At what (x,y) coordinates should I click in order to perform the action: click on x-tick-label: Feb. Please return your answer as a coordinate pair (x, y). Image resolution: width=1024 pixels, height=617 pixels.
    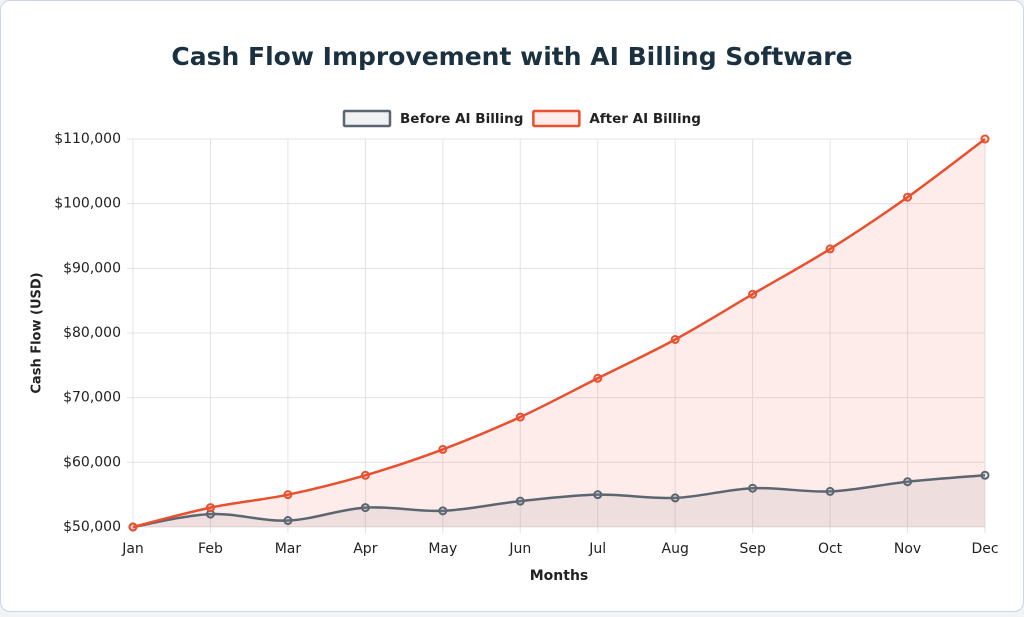
    Looking at the image, I should click on (210, 549).